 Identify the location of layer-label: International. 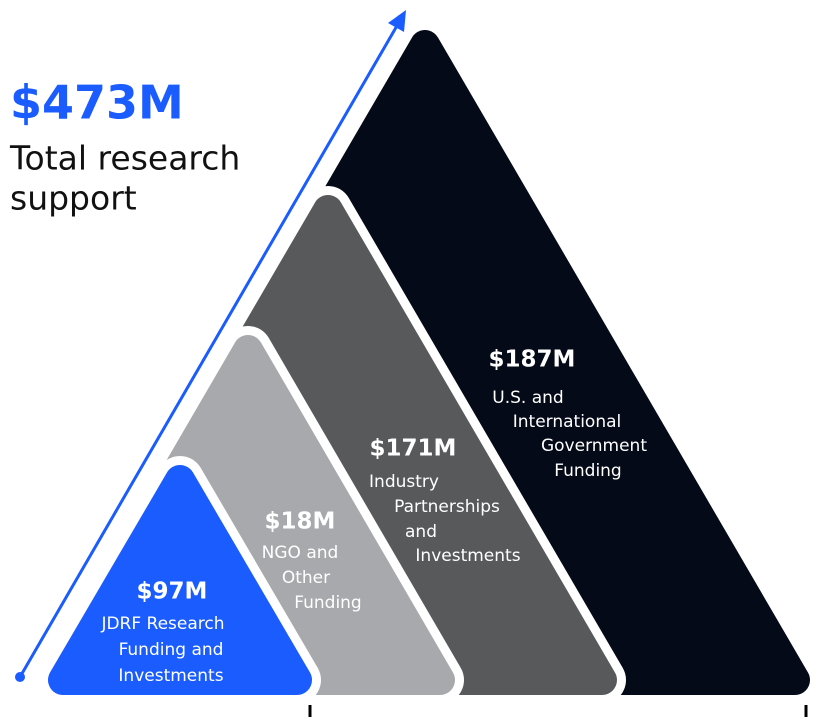
(567, 422).